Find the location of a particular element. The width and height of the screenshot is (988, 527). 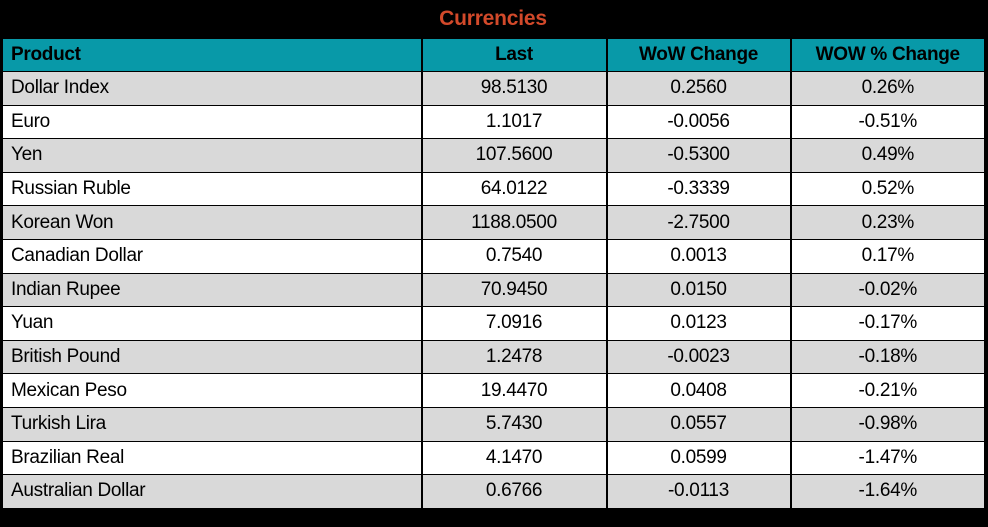

column-header-last: Last is located at coordinates (513, 55).